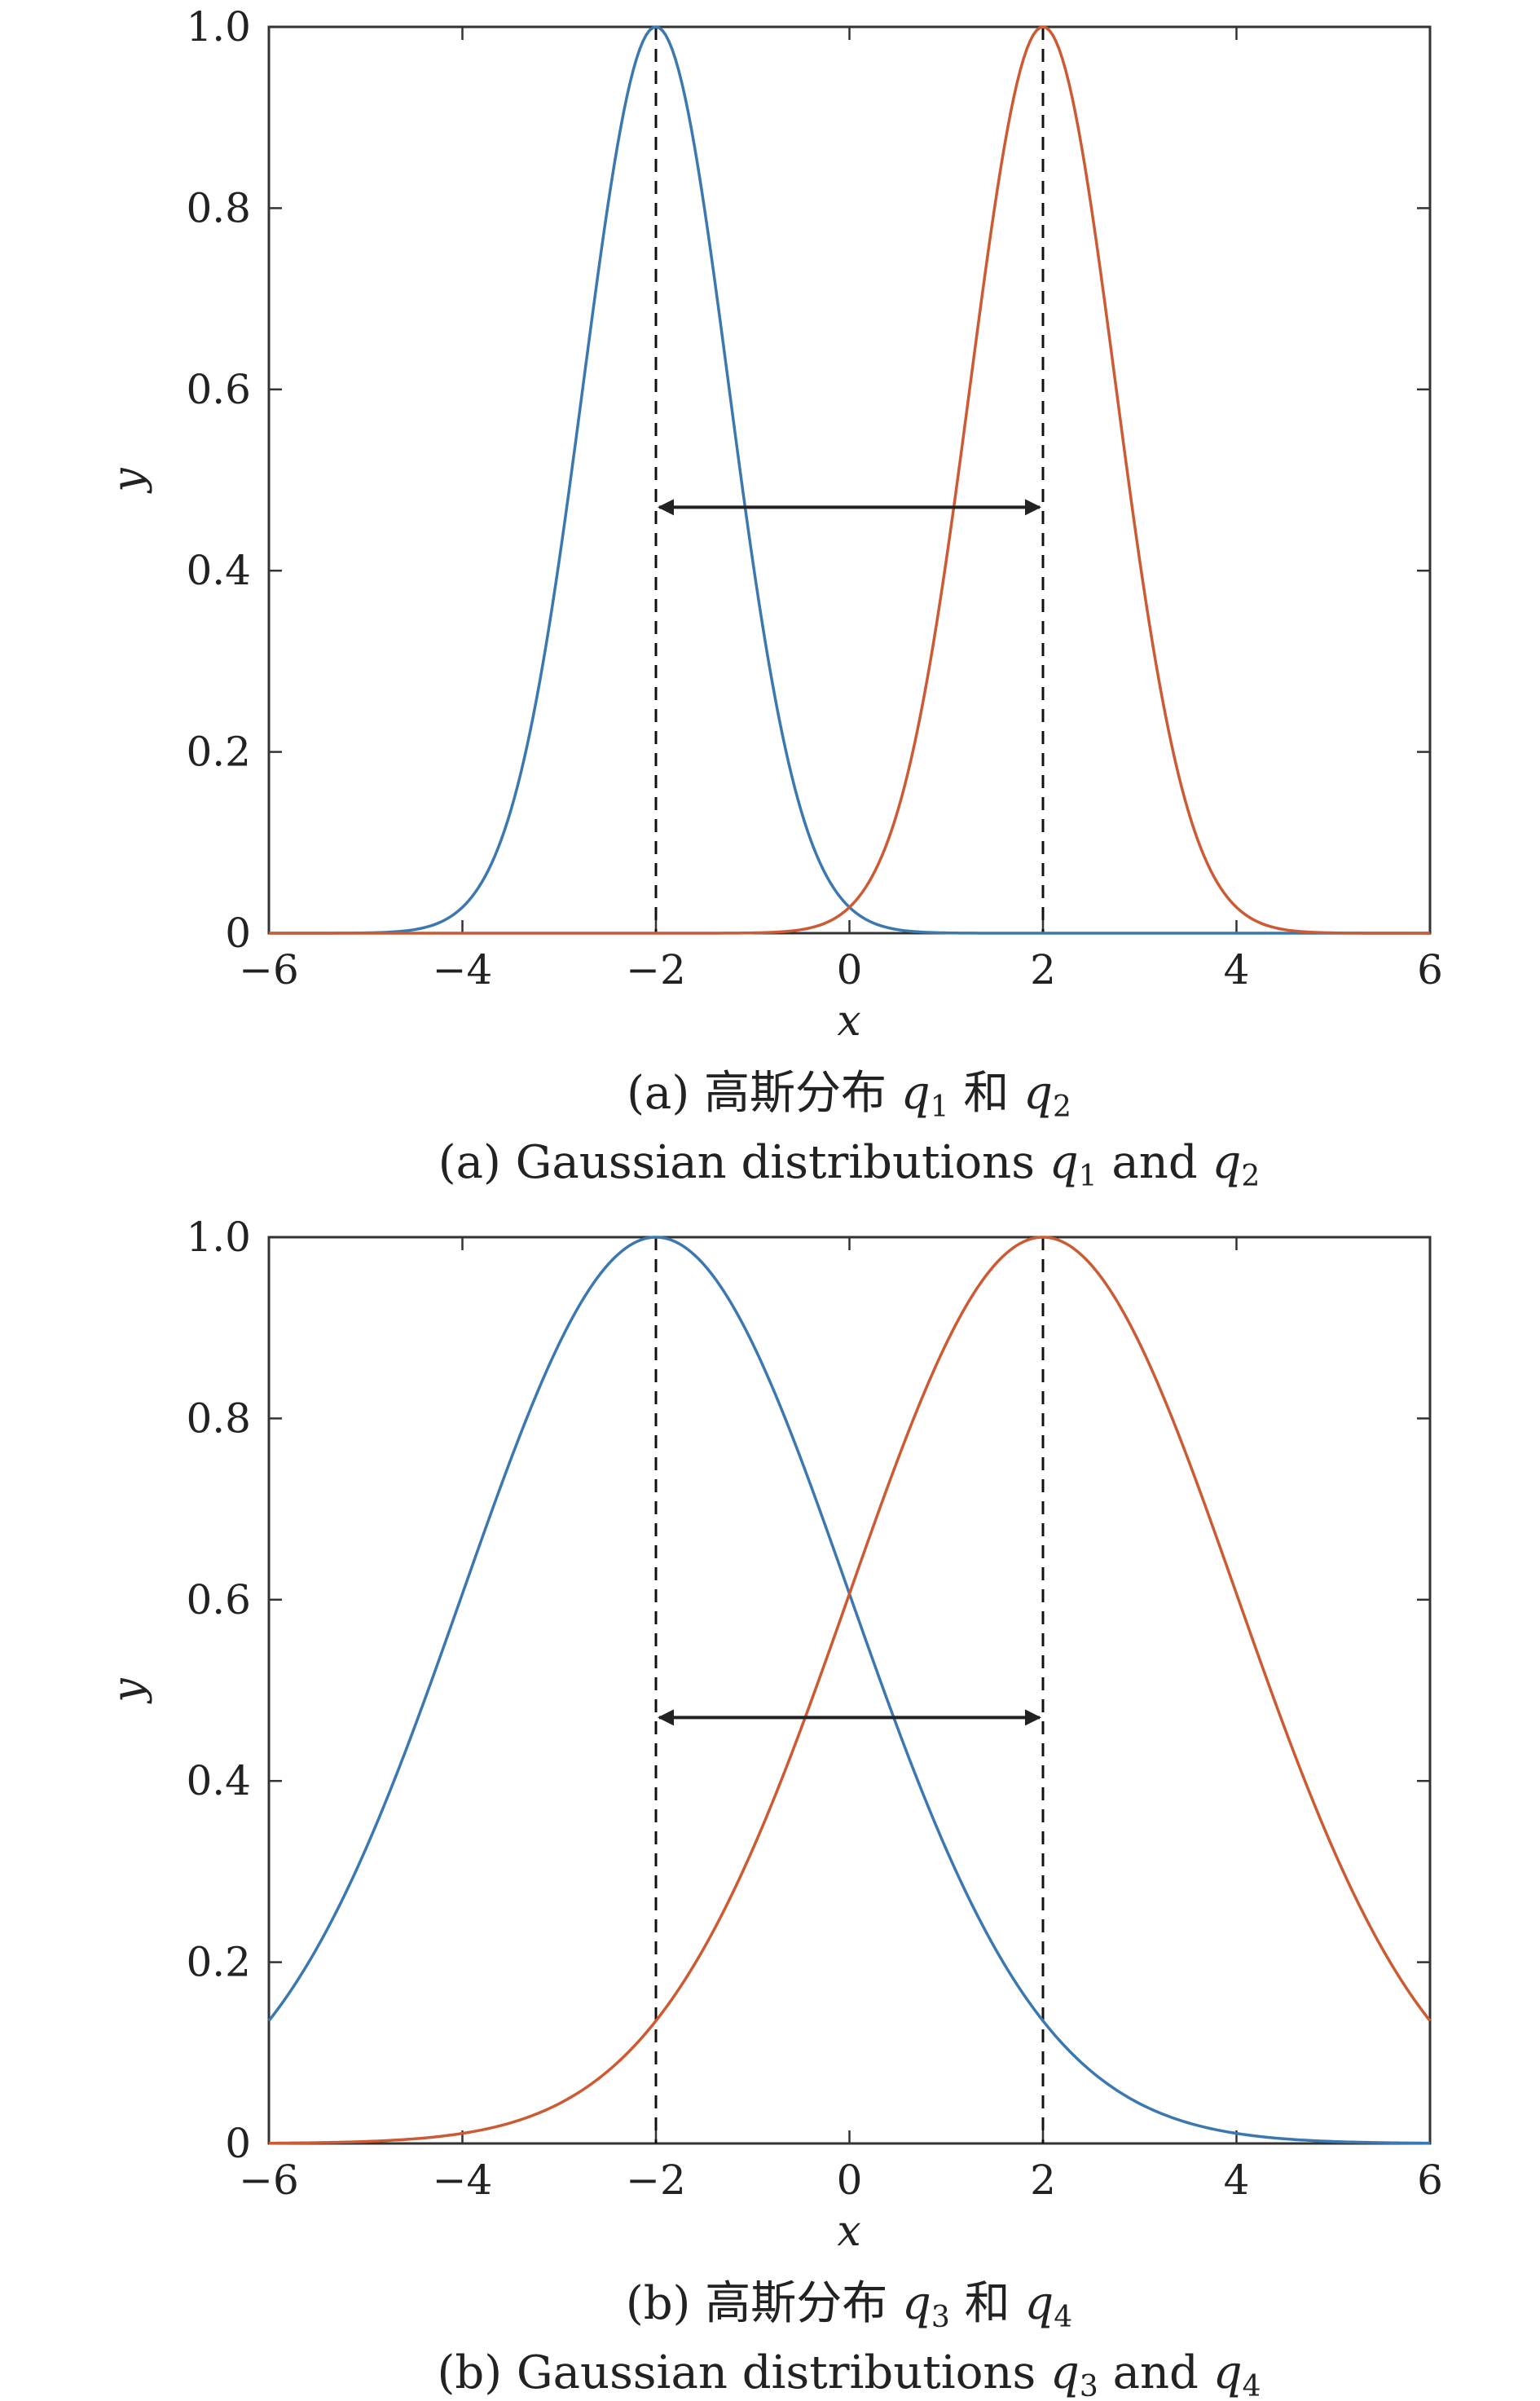 This screenshot has height=2401, width=1540. I want to click on caption-en: (a) Gaussian distributions q1 and q2, so click(849, 1164).